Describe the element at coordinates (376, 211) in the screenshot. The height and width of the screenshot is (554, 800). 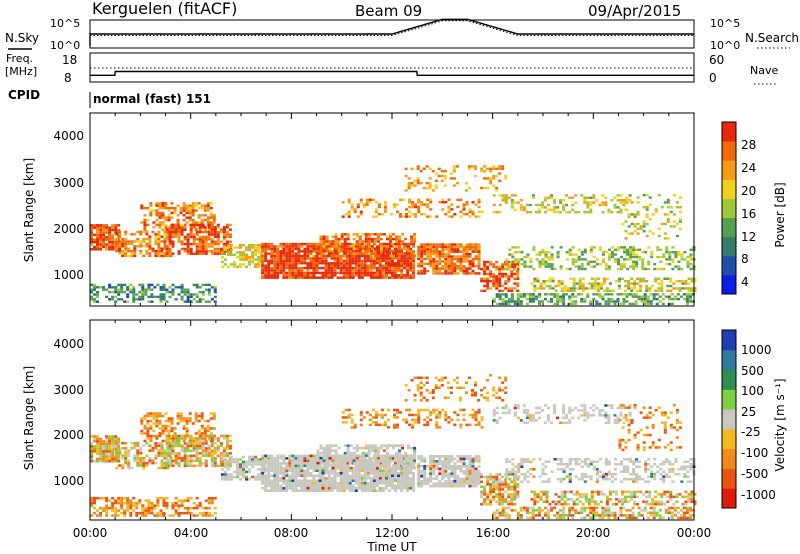
I see `power-cell-1916` at that location.